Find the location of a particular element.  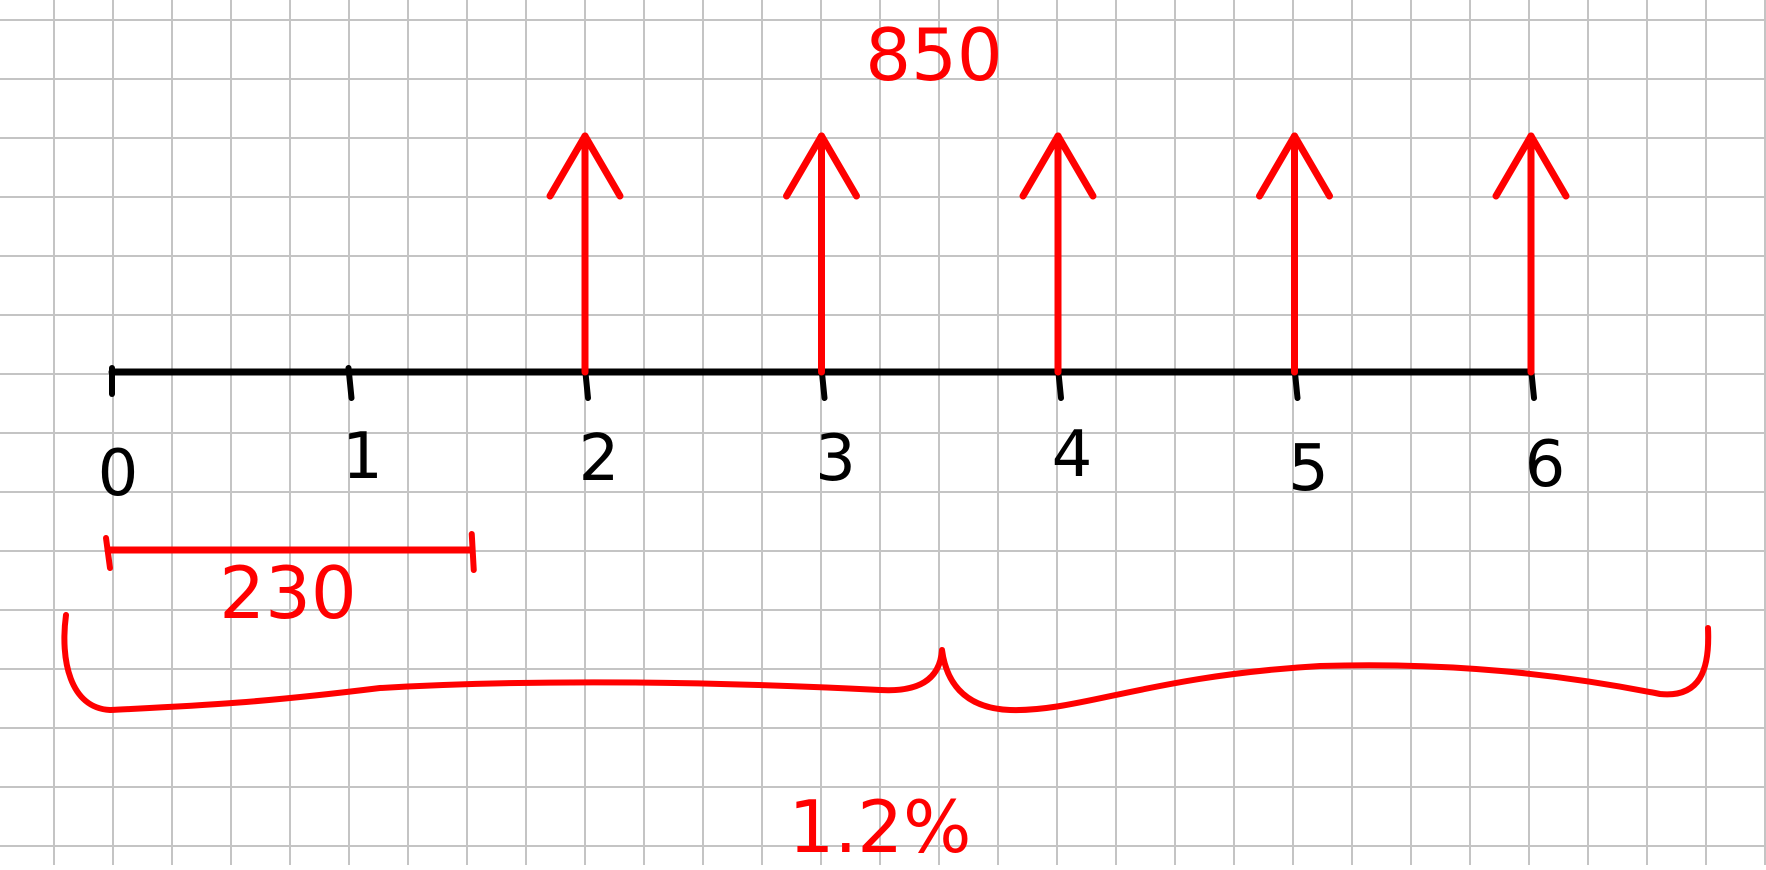

period-tick is located at coordinates (350, 383).